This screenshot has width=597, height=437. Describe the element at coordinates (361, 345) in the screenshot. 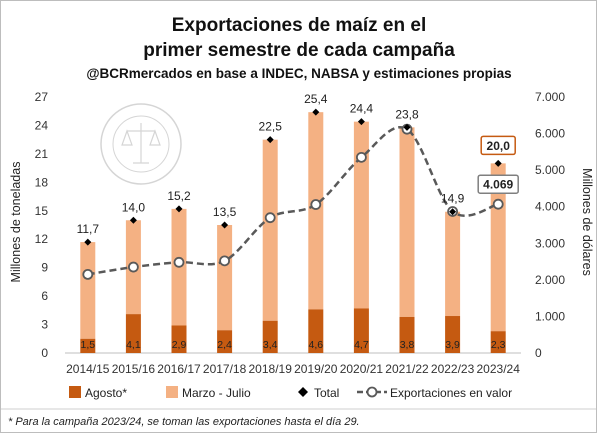

I see `bar-agosto-label: 4,7` at that location.